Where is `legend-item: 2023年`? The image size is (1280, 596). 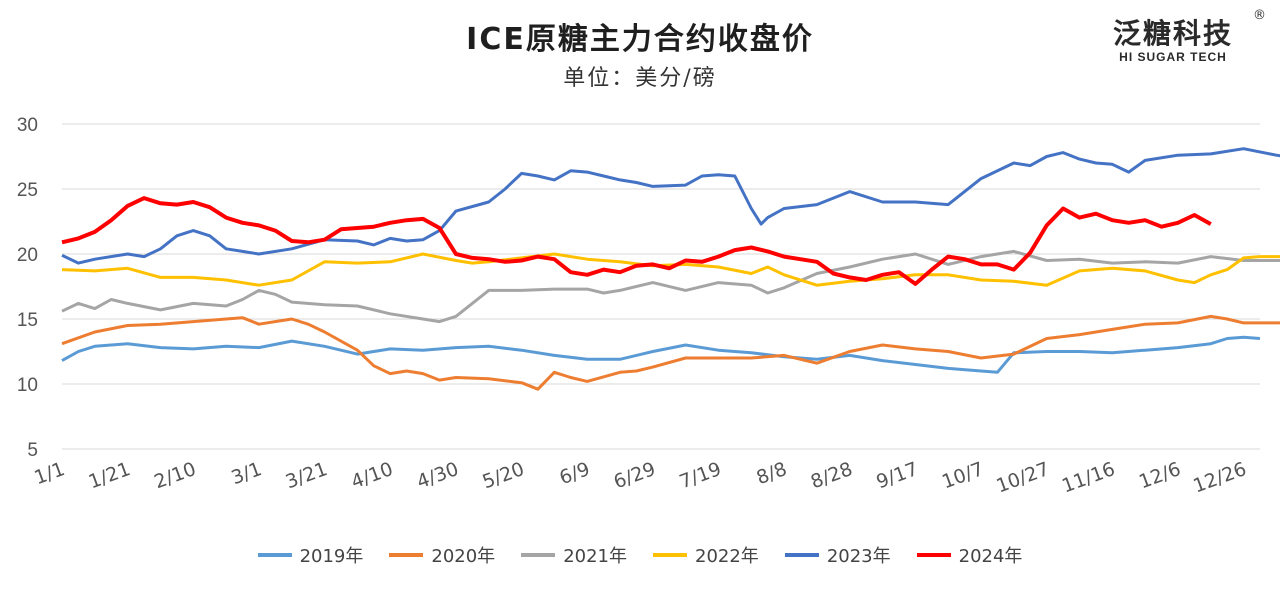 legend-item: 2023年 is located at coordinates (837, 555).